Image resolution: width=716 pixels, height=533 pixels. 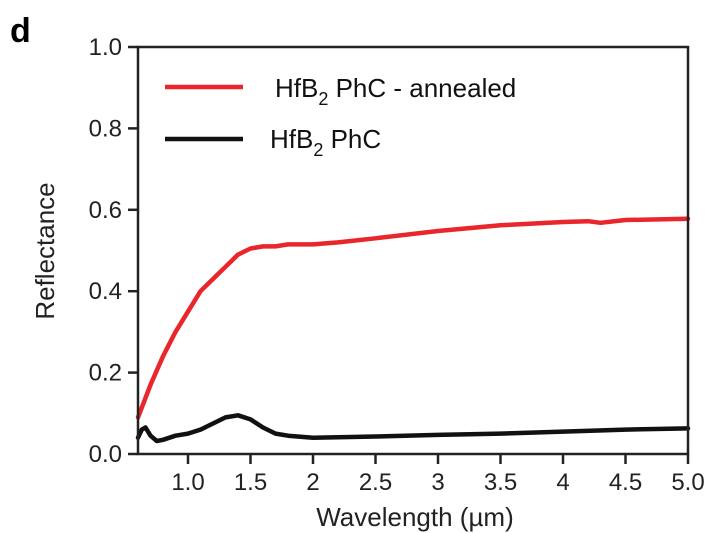 What do you see at coordinates (187, 482) in the screenshot?
I see `x-tick-label: 1.0` at bounding box center [187, 482].